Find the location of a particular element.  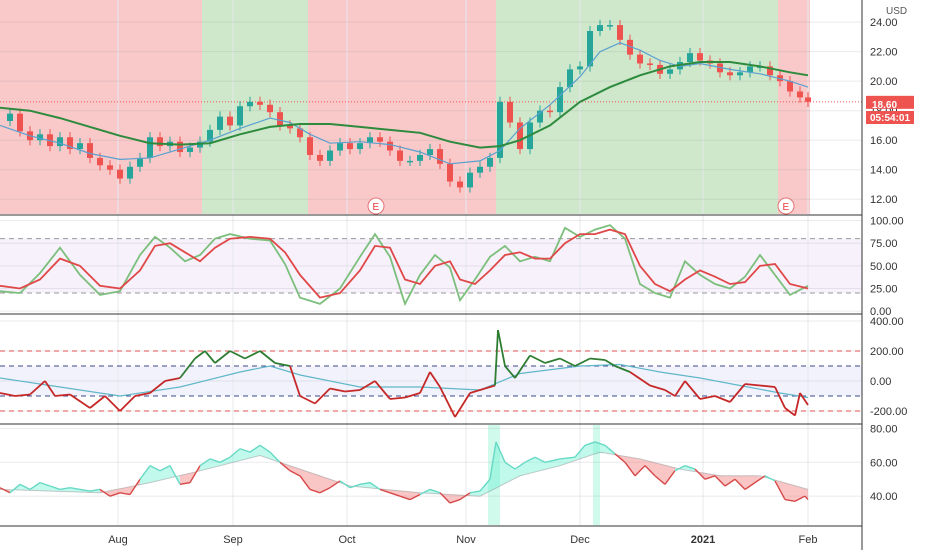

stochastic-y-tick-label-0: 100.00 is located at coordinates (887, 222).